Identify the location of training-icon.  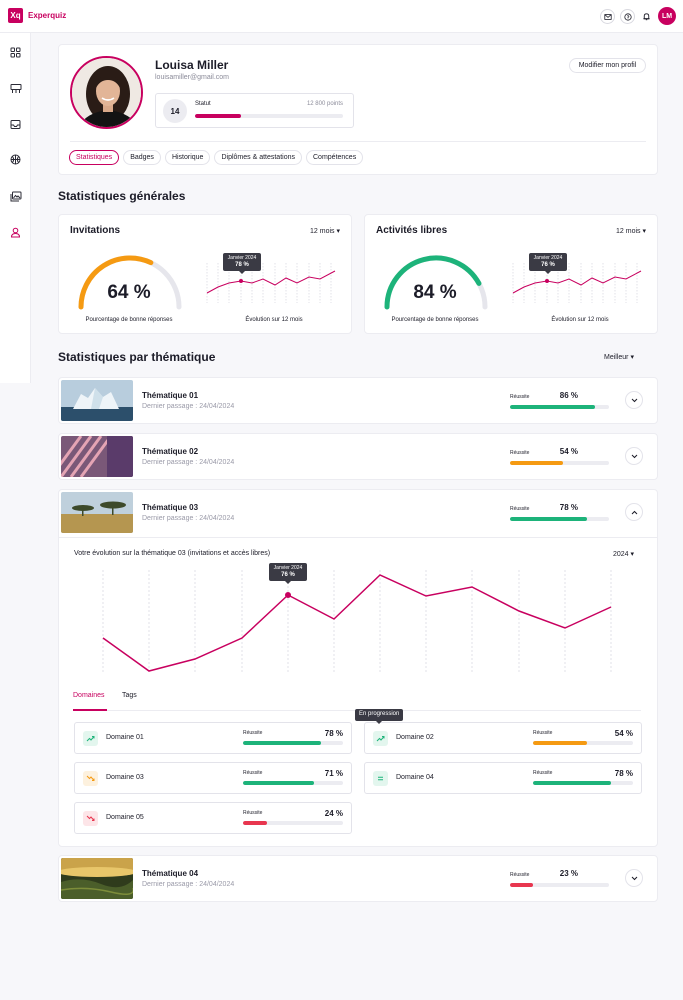
(15, 88).